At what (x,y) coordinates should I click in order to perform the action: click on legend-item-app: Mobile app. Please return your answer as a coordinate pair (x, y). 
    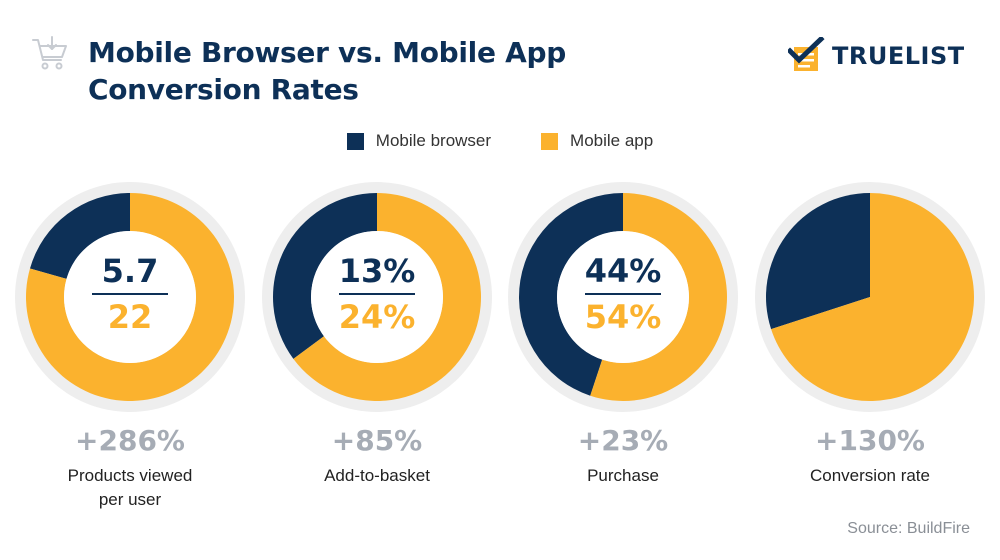
    Looking at the image, I should click on (597, 141).